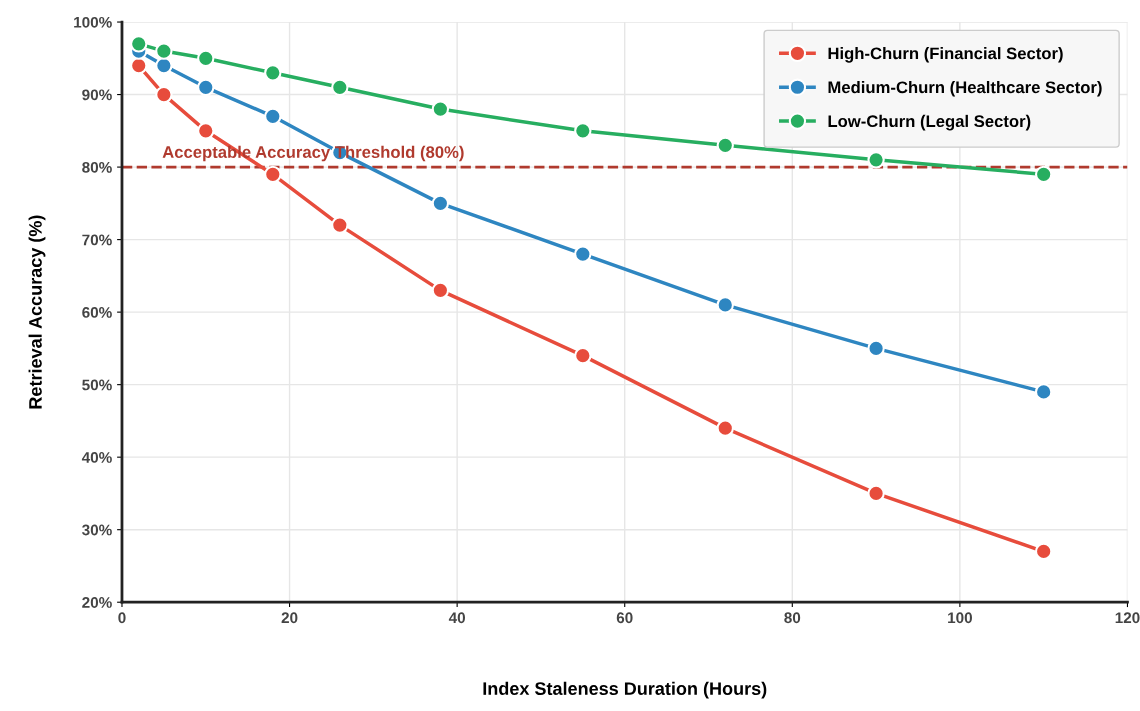  What do you see at coordinates (97, 312) in the screenshot?
I see `y-tick-label: 60%` at bounding box center [97, 312].